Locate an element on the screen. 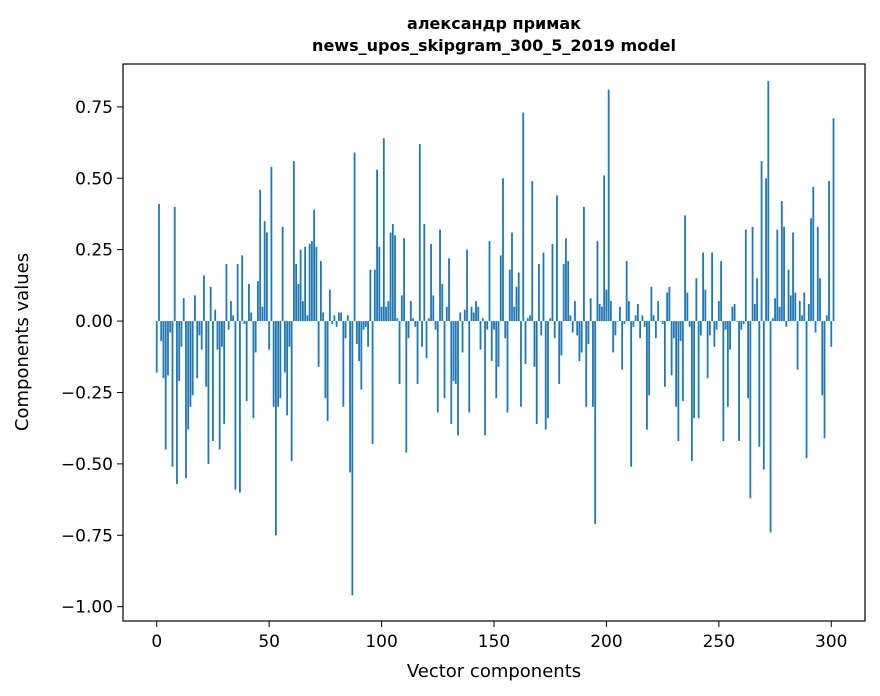 The image size is (880, 696). y-axis-ticks: 0.75 0.50 0.25 0.00 −0.25 −0.50 −0.75 −1.00 is located at coordinates (92, 358).